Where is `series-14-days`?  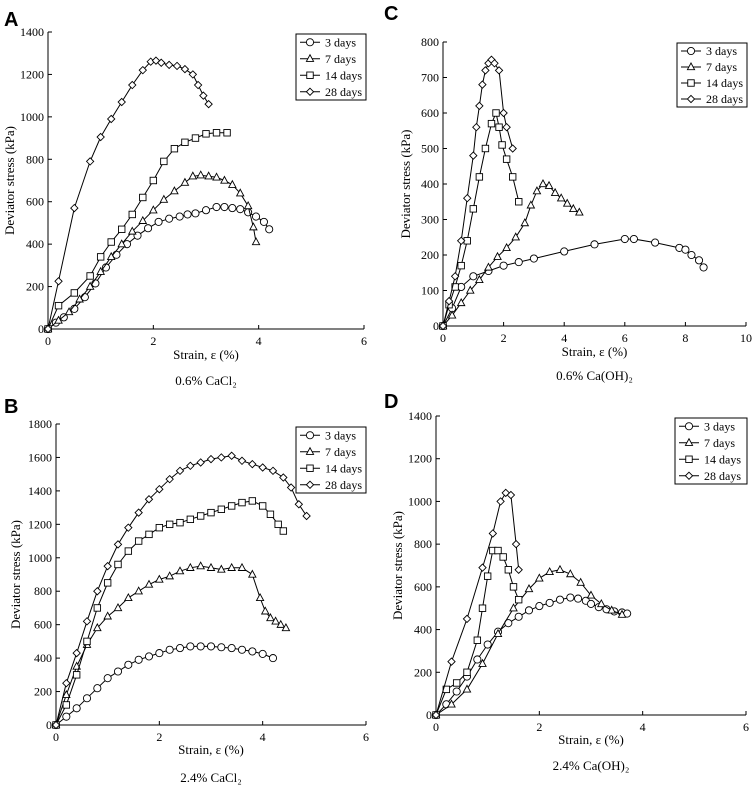 series-14-days is located at coordinates (137, 231).